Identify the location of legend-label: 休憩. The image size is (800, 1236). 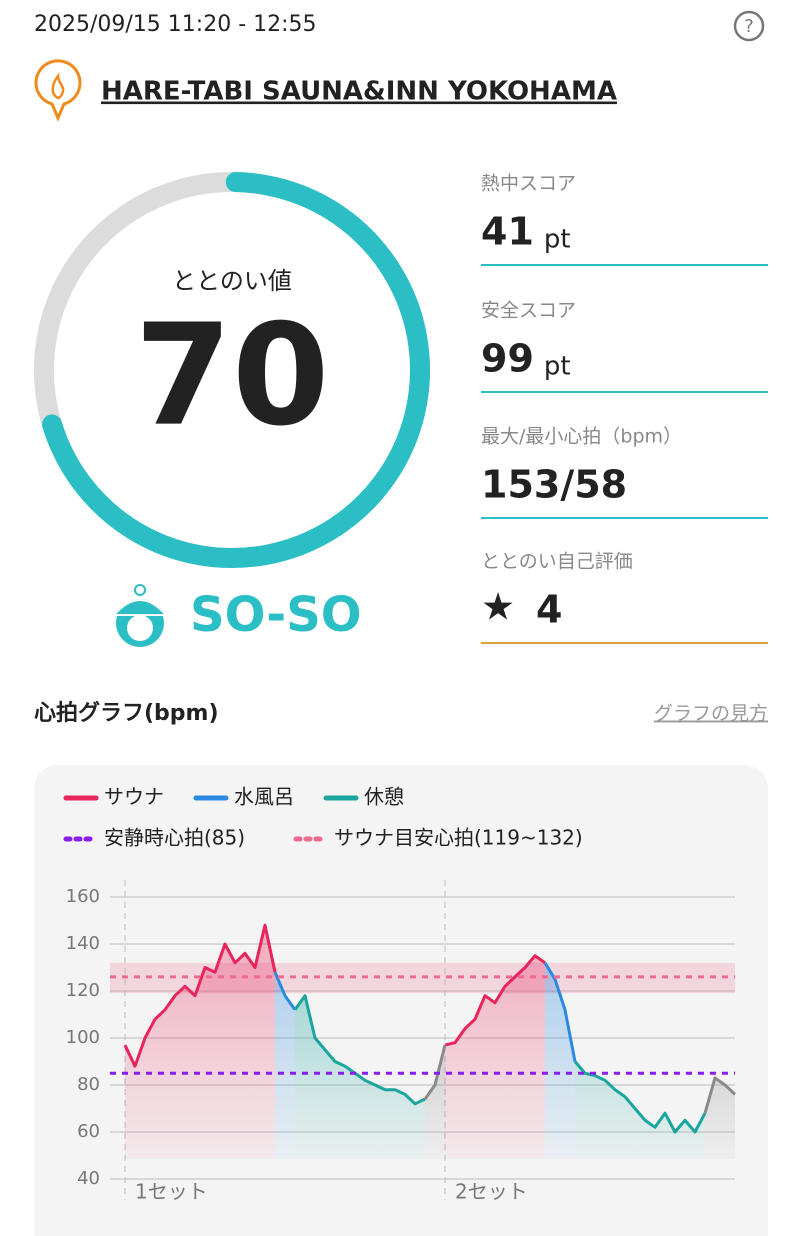
(384, 797).